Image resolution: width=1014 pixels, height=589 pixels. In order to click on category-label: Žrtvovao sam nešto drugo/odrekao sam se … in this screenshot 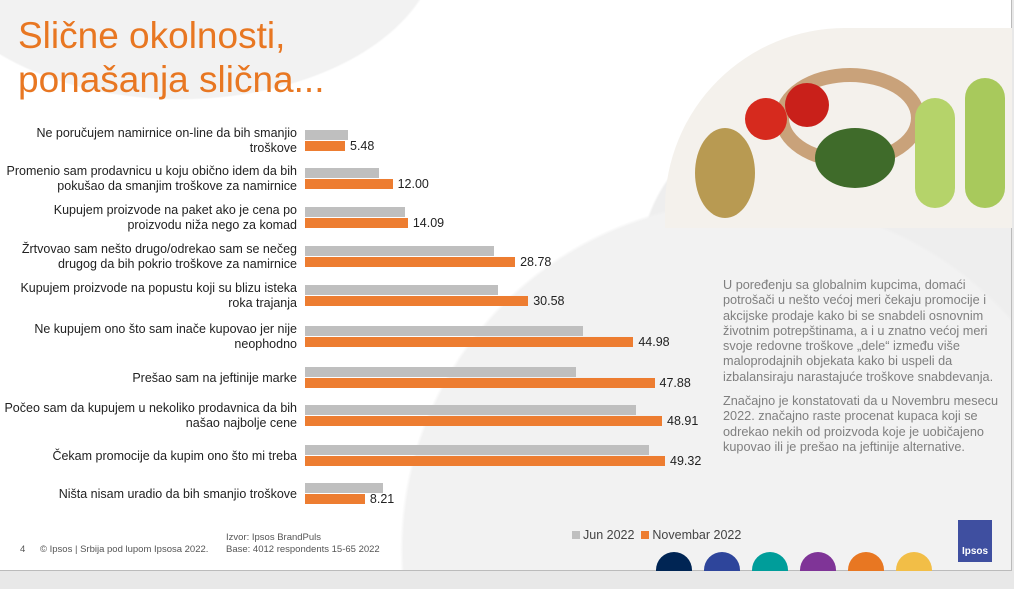, I will do `click(159, 256)`.